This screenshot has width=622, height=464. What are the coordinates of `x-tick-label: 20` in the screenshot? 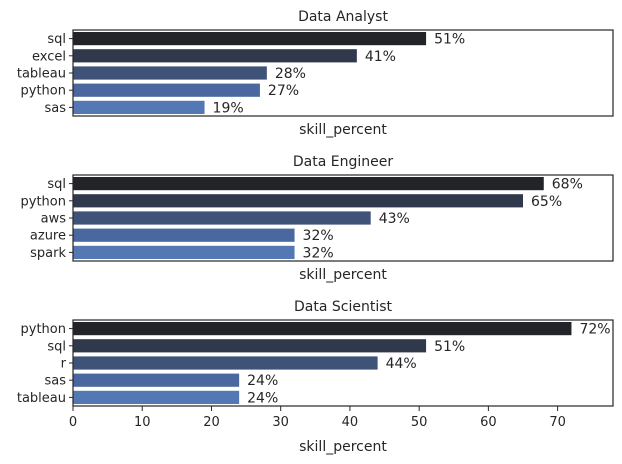 It's located at (211, 422).